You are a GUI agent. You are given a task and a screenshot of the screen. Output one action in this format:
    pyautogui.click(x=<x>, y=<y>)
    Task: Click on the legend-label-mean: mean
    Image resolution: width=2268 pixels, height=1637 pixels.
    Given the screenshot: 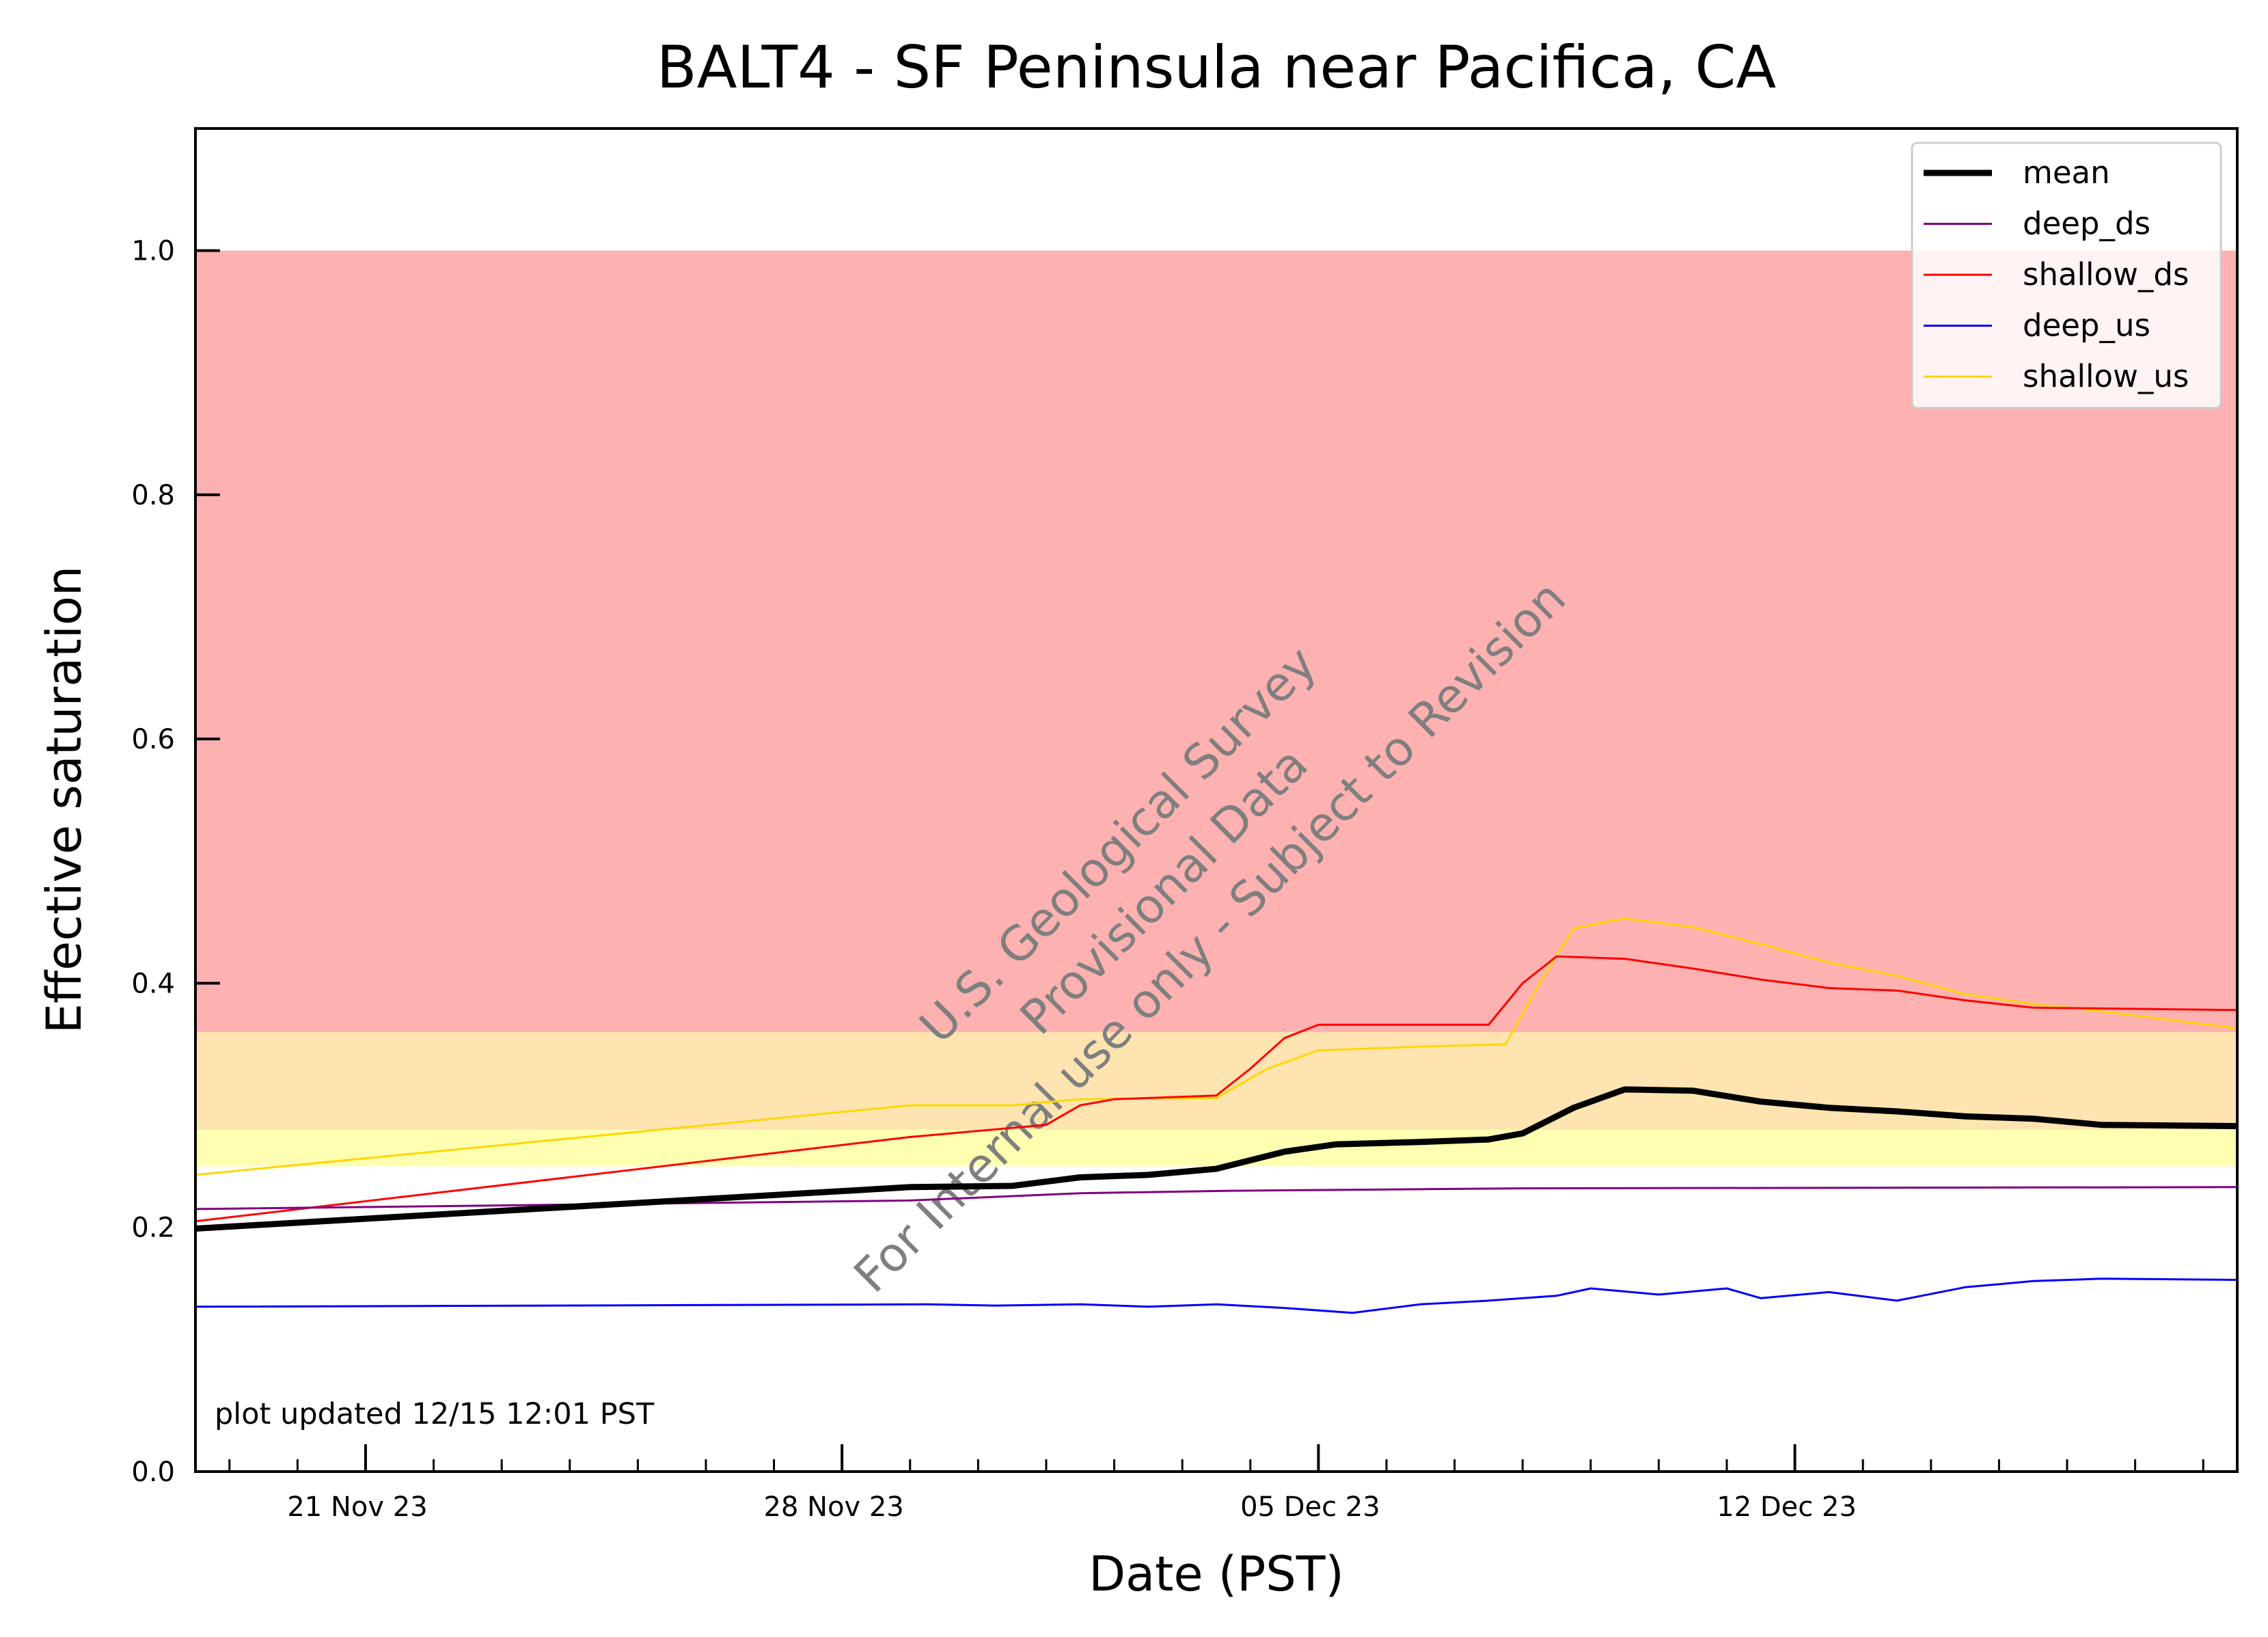 What is the action you would take?
    pyautogui.click(x=2066, y=172)
    